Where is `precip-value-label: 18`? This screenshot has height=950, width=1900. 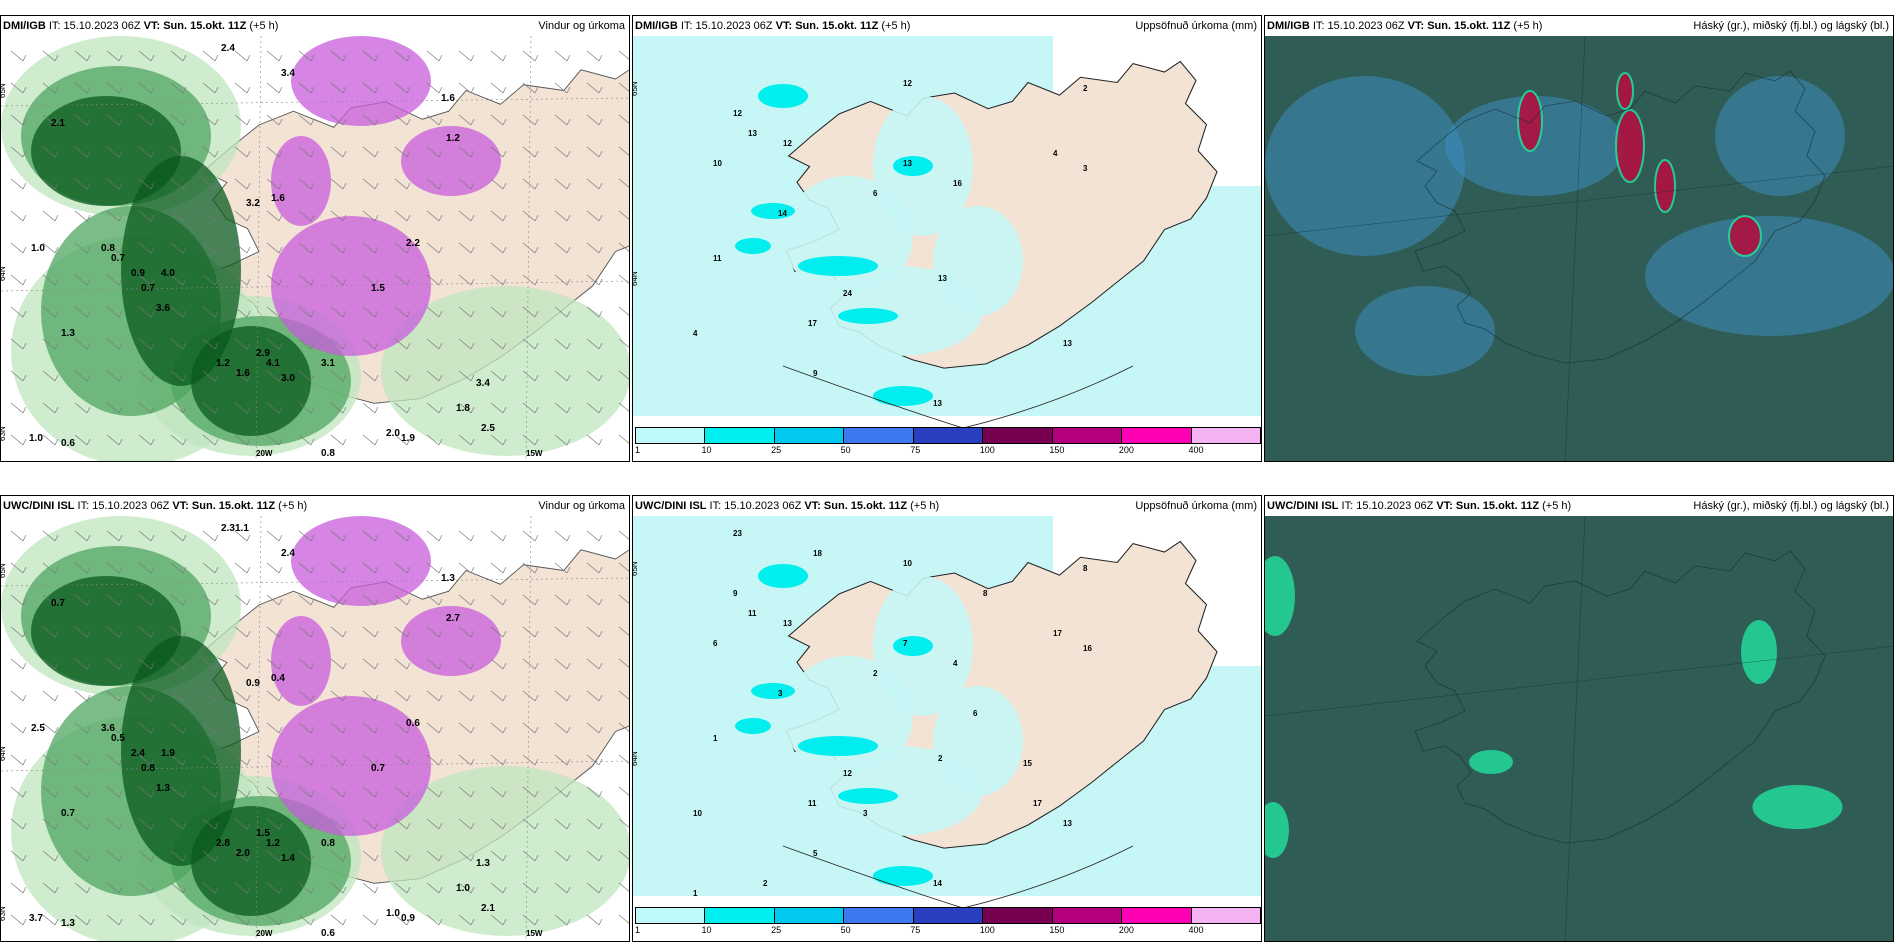 precip-value-label: 18 is located at coordinates (817, 553).